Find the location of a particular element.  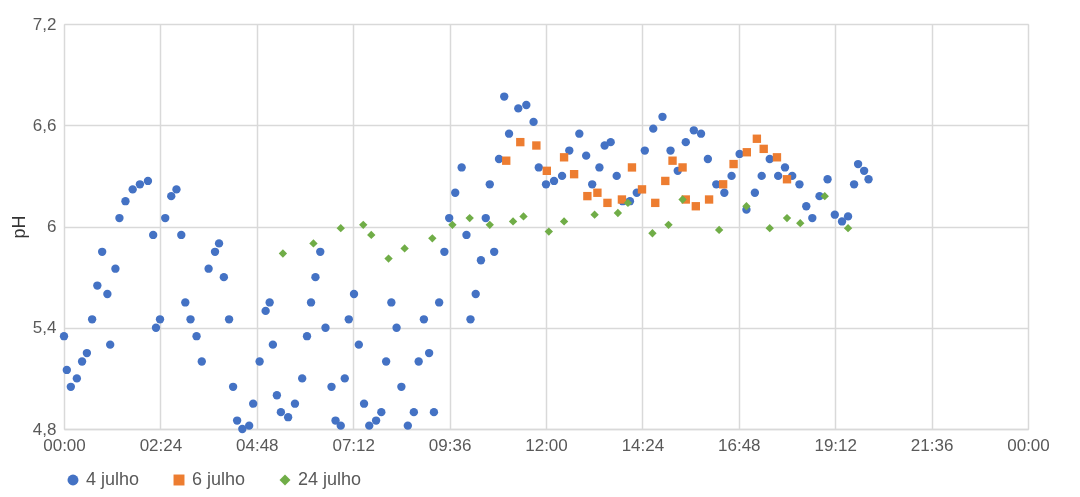

y-tick-label: 4,8 is located at coordinates (44, 429).